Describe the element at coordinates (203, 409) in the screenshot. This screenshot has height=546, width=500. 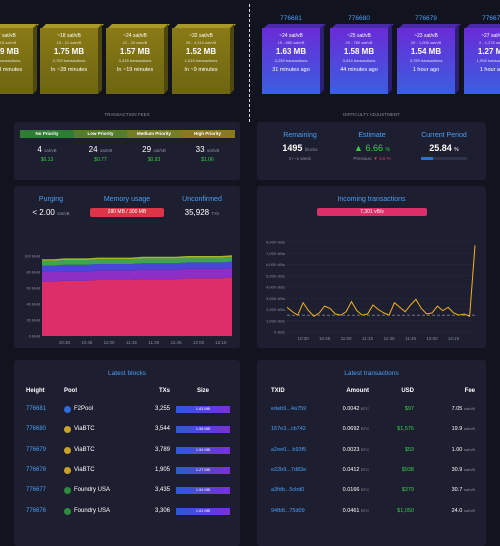
I see `size-bar: 1.63 MB` at that location.